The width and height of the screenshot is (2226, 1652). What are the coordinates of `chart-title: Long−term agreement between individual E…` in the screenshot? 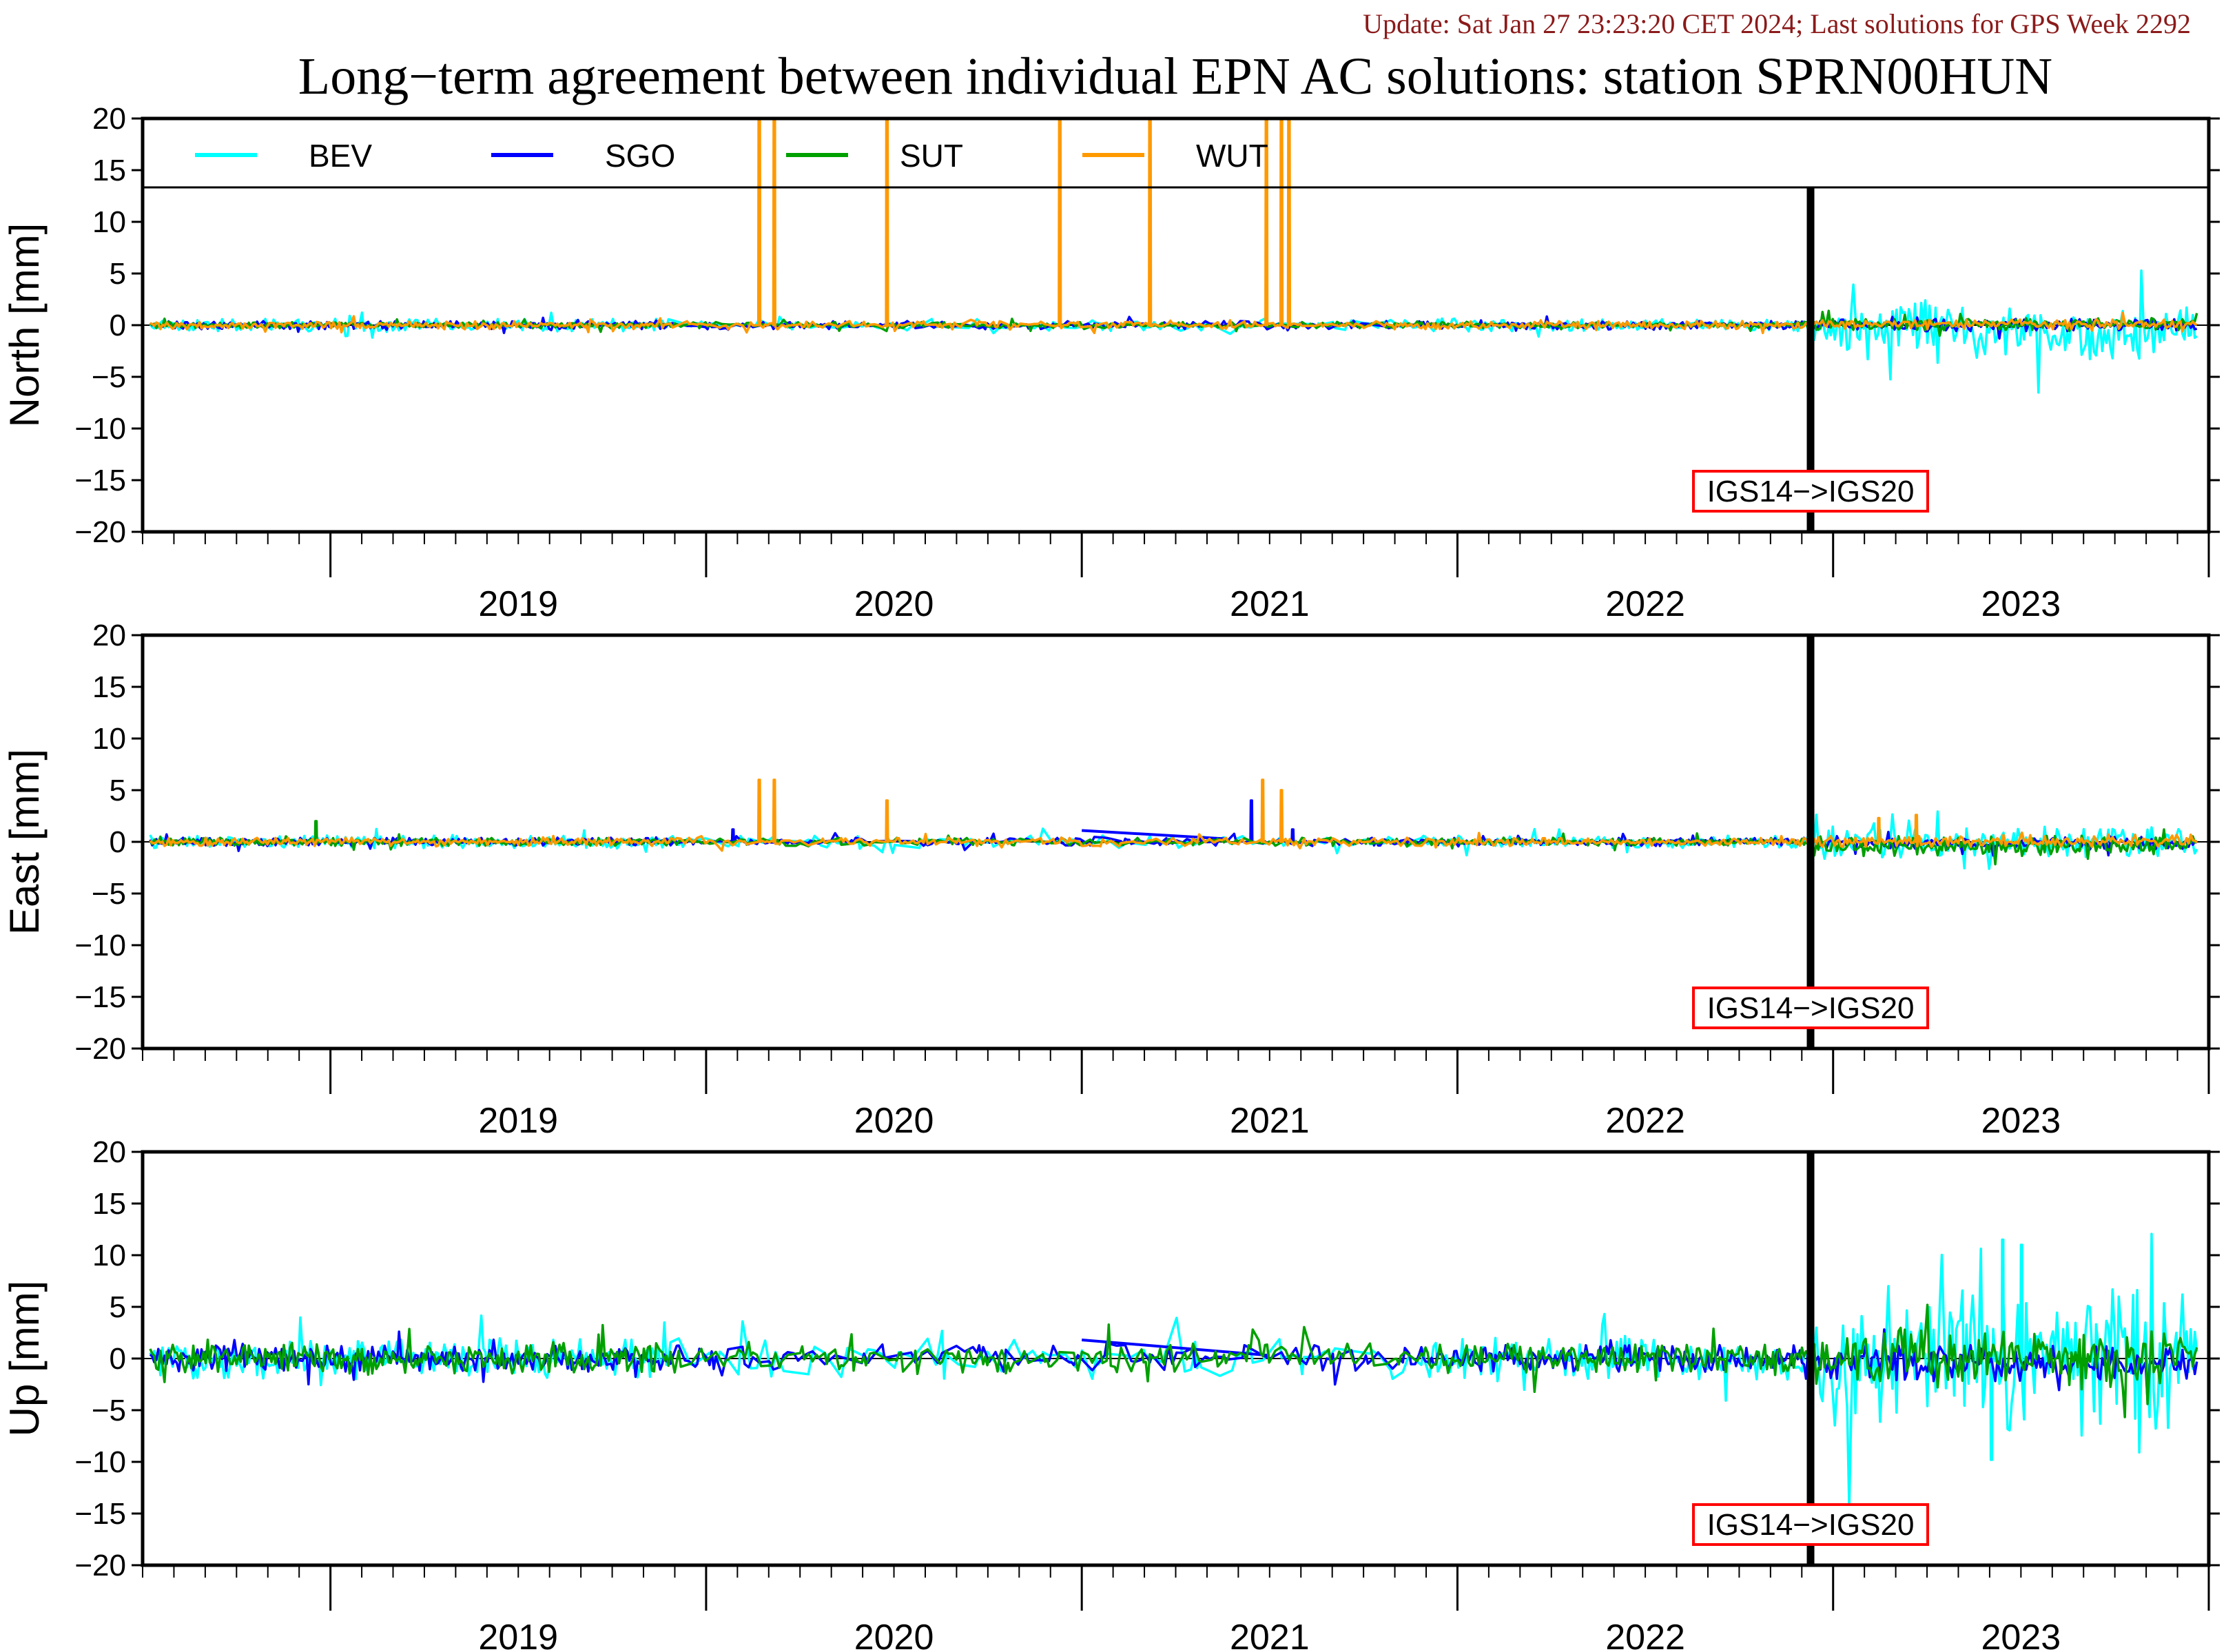 It's located at (1175, 76).